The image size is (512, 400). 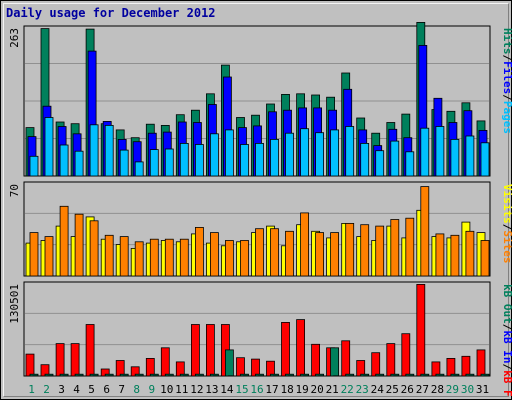 What do you see at coordinates (31, 389) in the screenshot?
I see `day-label: 1` at bounding box center [31, 389].